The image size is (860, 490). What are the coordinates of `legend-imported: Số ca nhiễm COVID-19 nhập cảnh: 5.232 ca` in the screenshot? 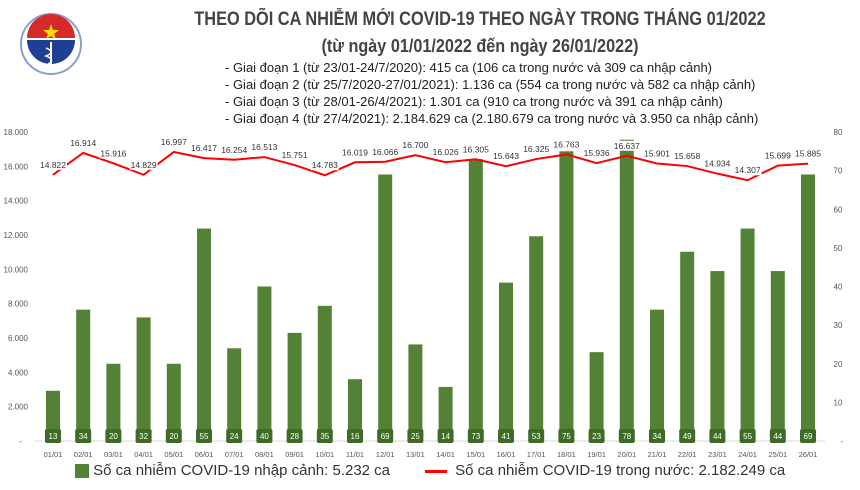 It's located at (232, 470).